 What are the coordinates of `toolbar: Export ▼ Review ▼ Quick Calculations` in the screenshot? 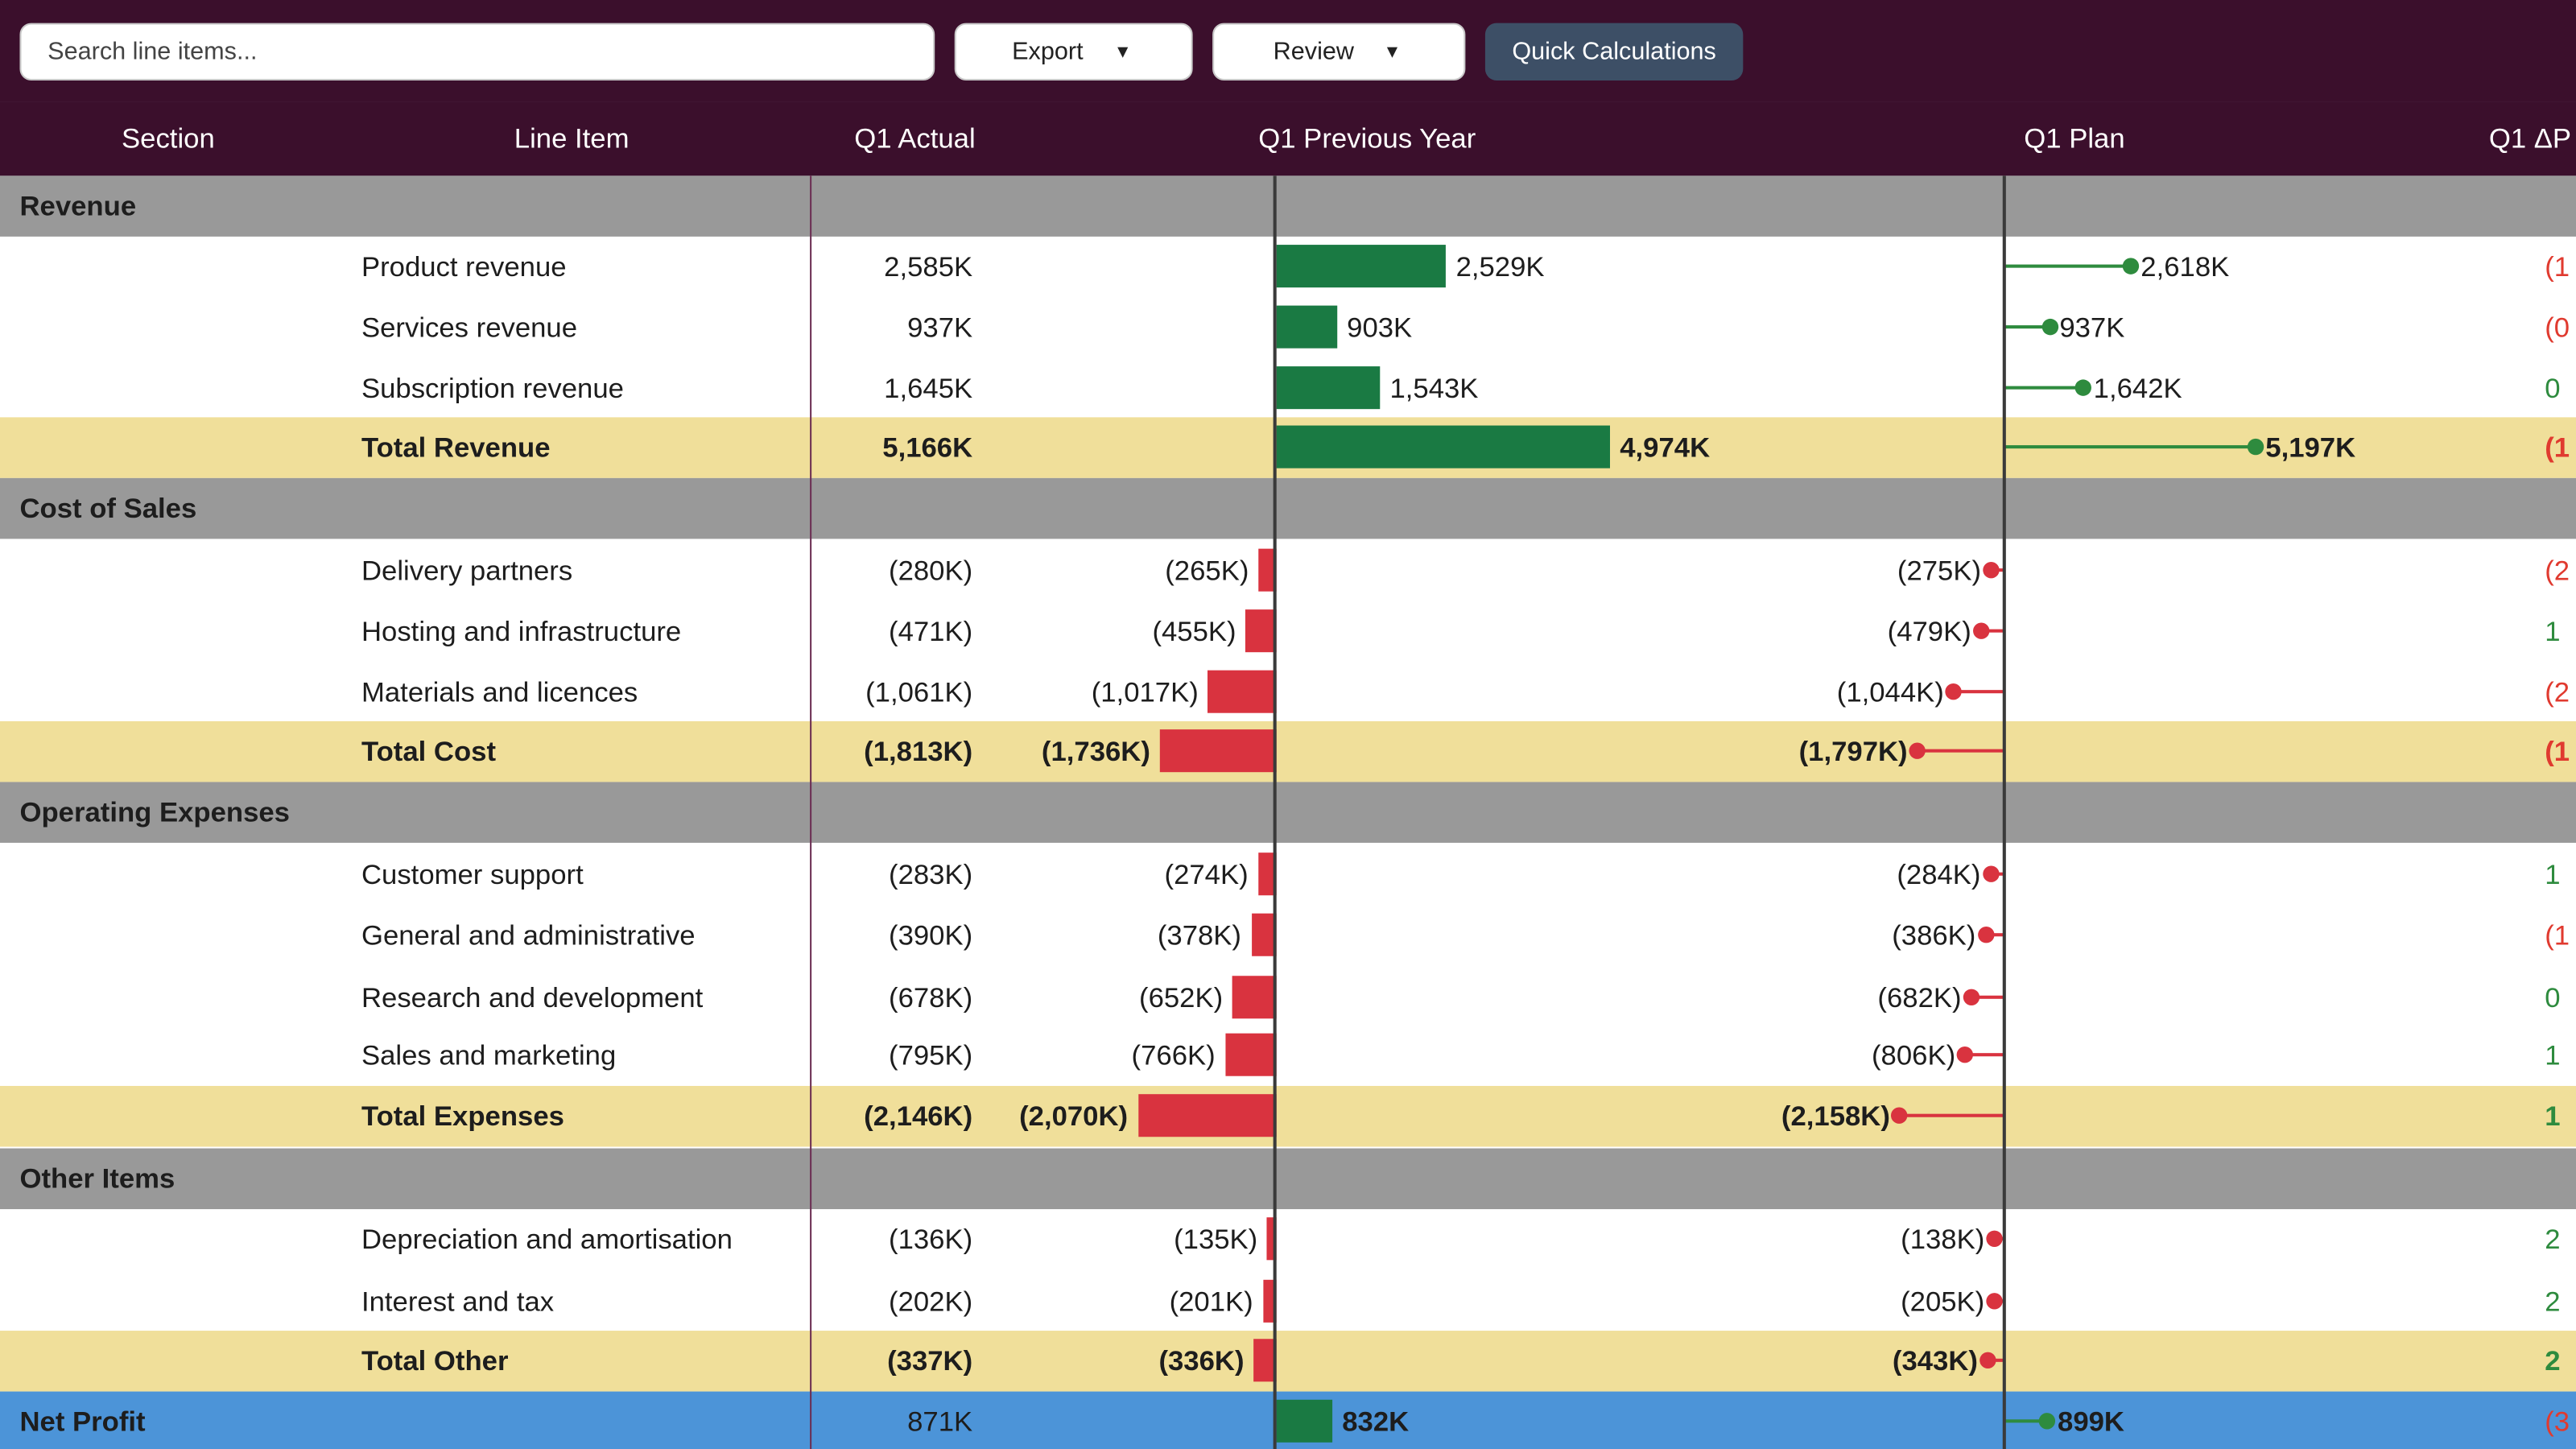 It's located at (1288, 51).